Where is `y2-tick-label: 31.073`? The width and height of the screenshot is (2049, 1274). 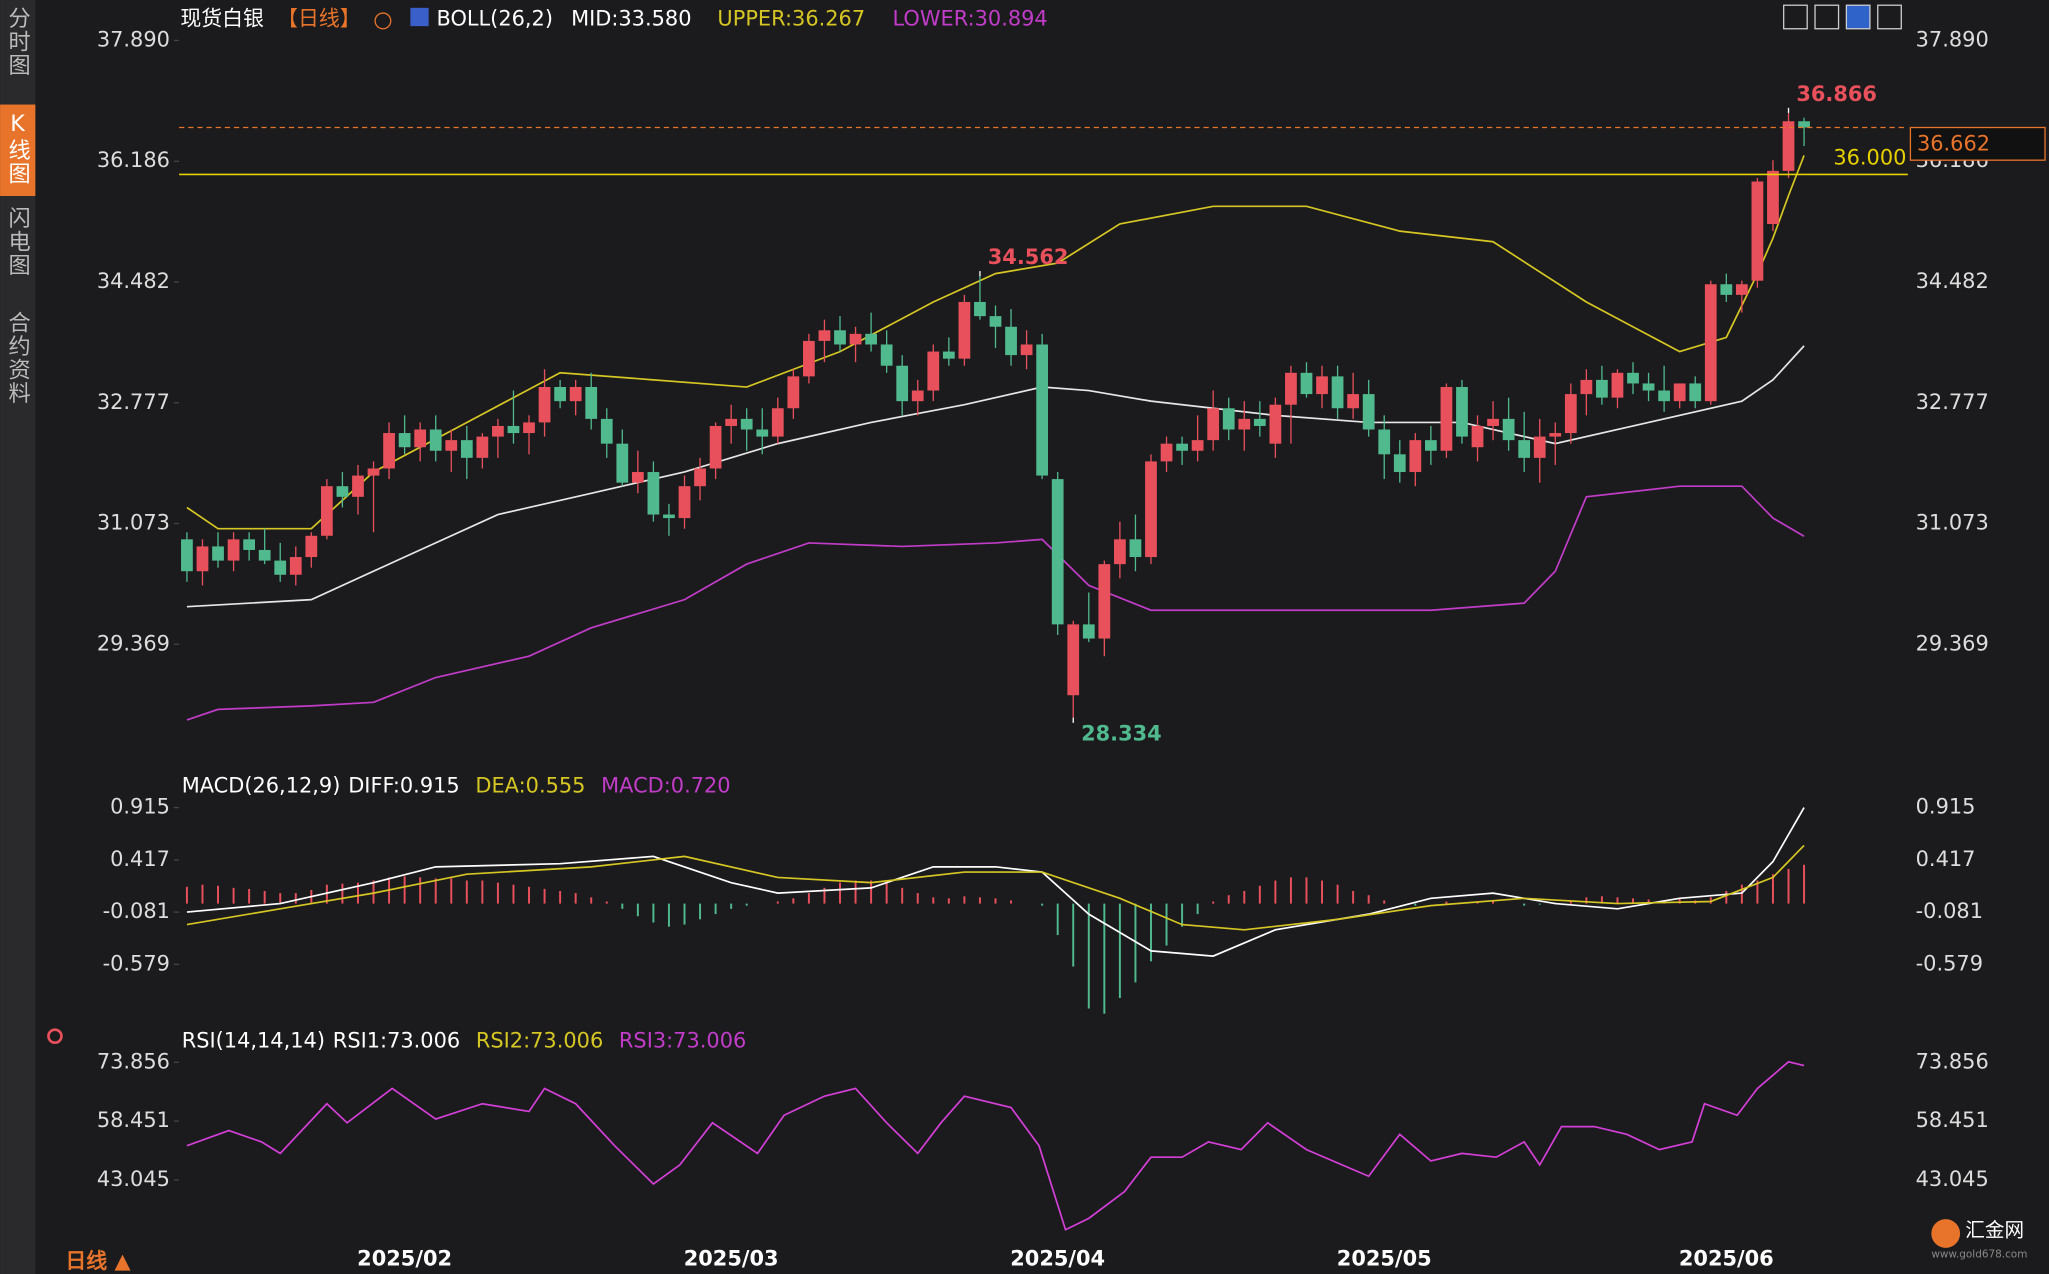 y2-tick-label: 31.073 is located at coordinates (1952, 523).